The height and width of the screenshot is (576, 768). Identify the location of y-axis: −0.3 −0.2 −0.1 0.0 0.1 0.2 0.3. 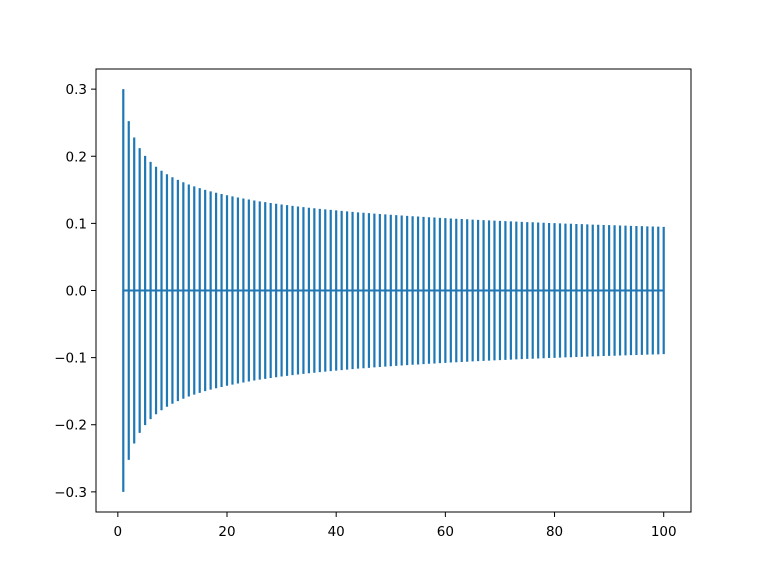
(75, 291).